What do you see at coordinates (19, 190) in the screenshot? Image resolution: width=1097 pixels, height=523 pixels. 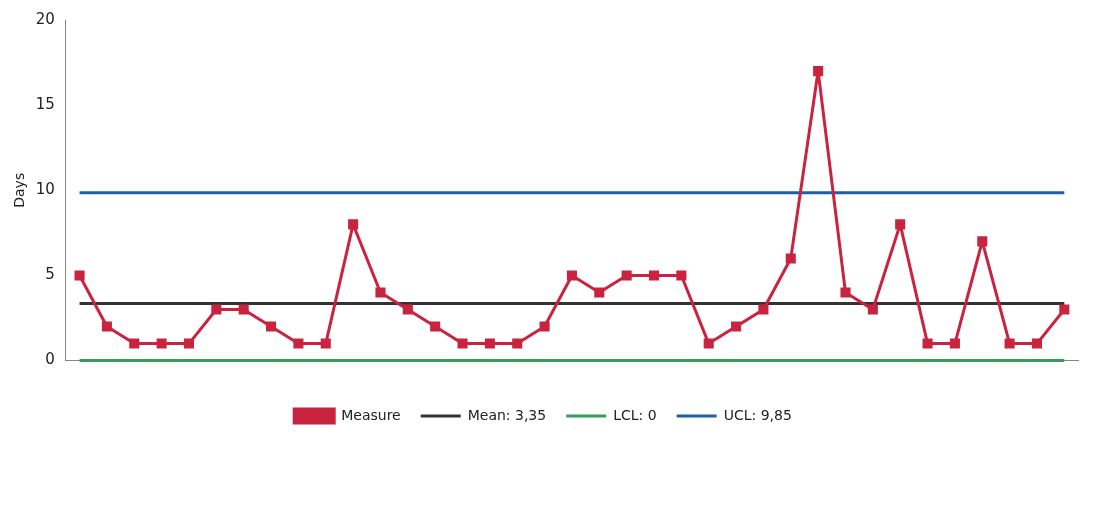 I see `y-axis-title: Days` at bounding box center [19, 190].